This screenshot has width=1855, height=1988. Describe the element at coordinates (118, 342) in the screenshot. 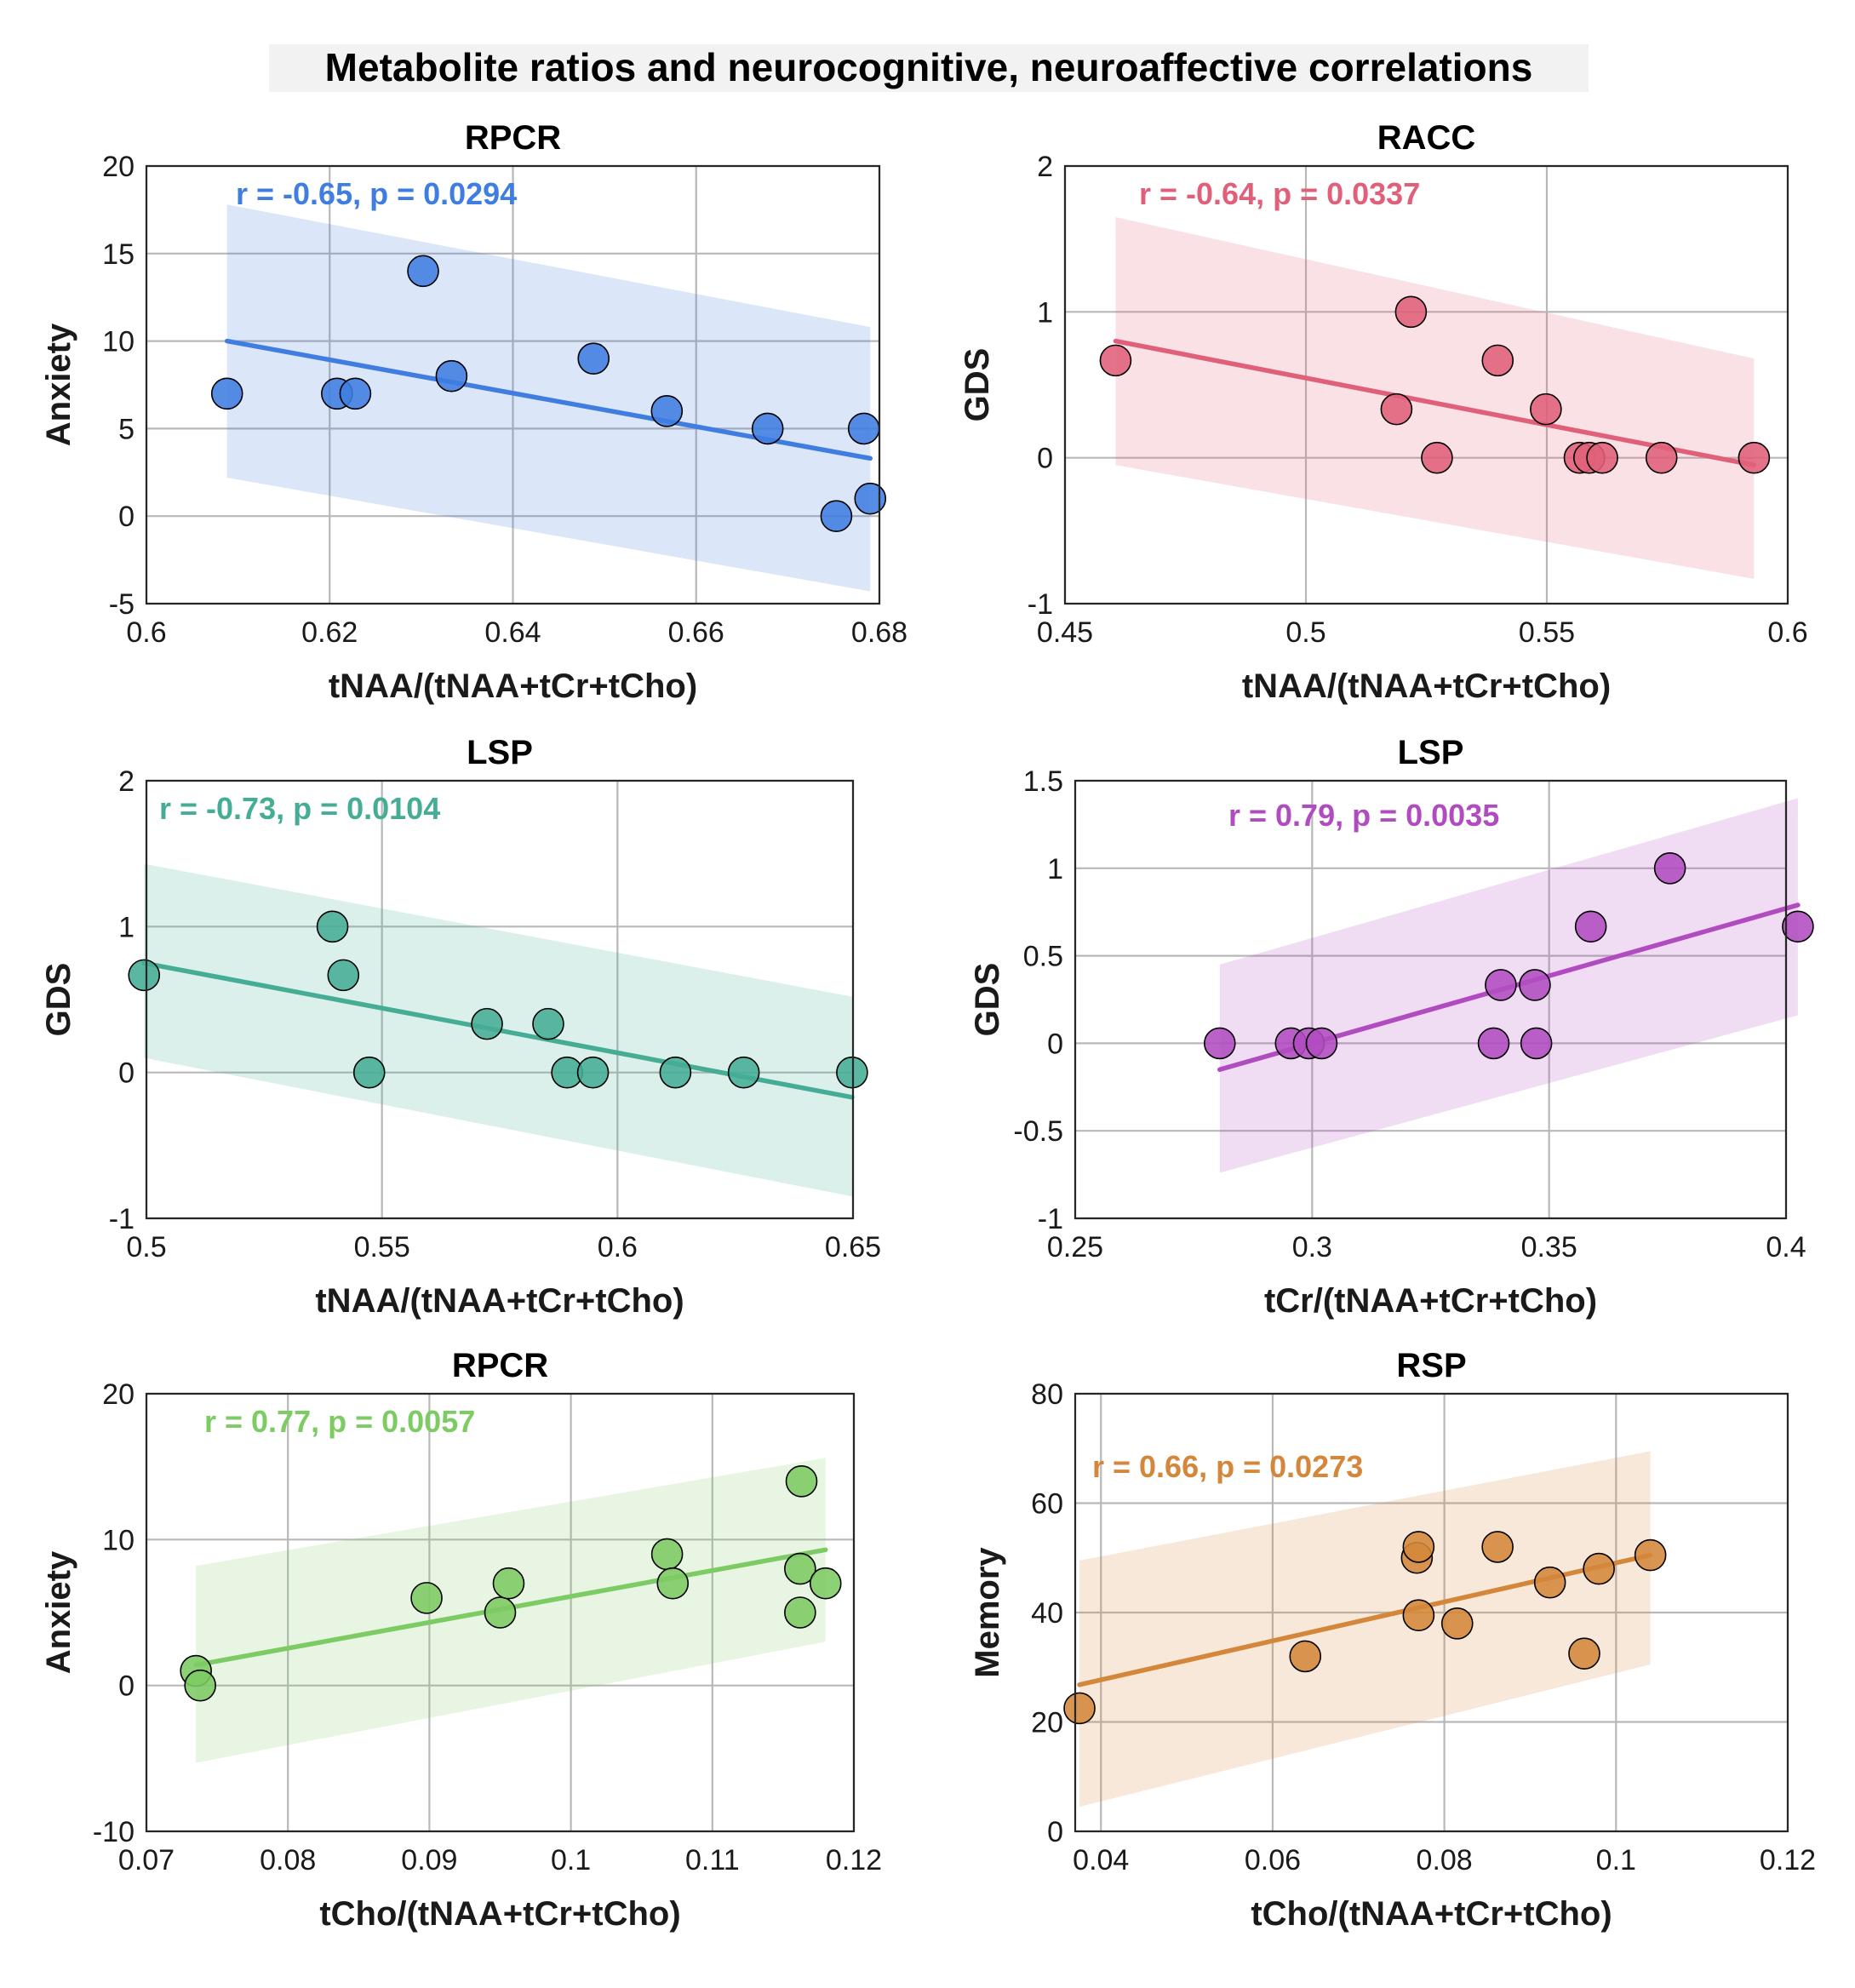

I see `y-tick-label: 10` at that location.